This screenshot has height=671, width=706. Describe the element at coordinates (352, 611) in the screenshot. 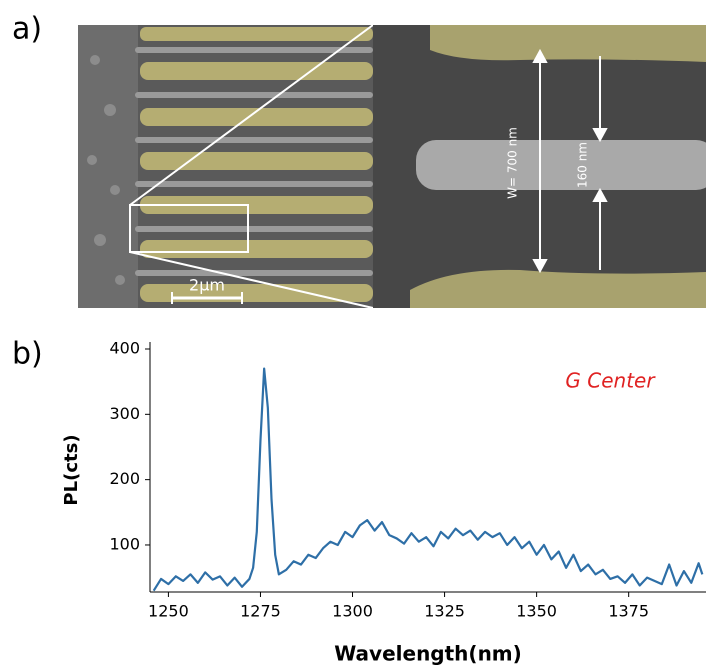

I see `x-tick-label: 1300` at that location.